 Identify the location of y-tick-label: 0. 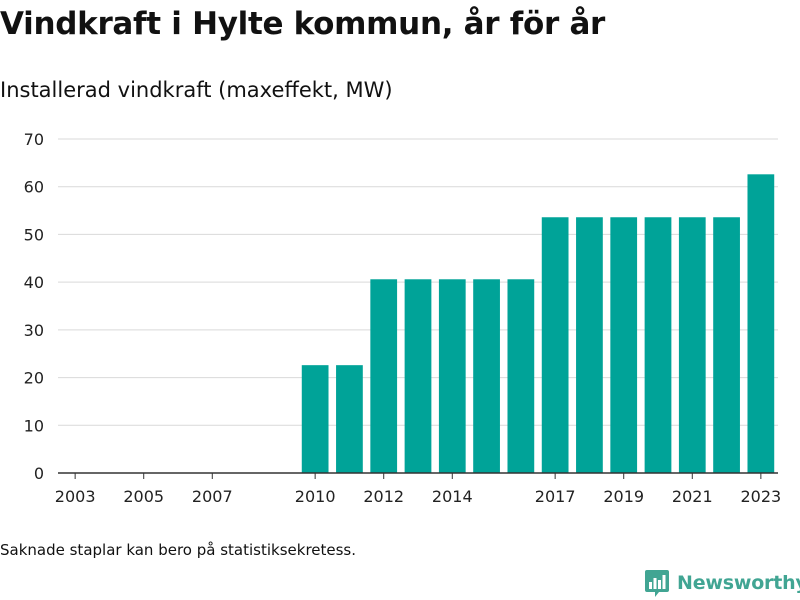
(39, 473).